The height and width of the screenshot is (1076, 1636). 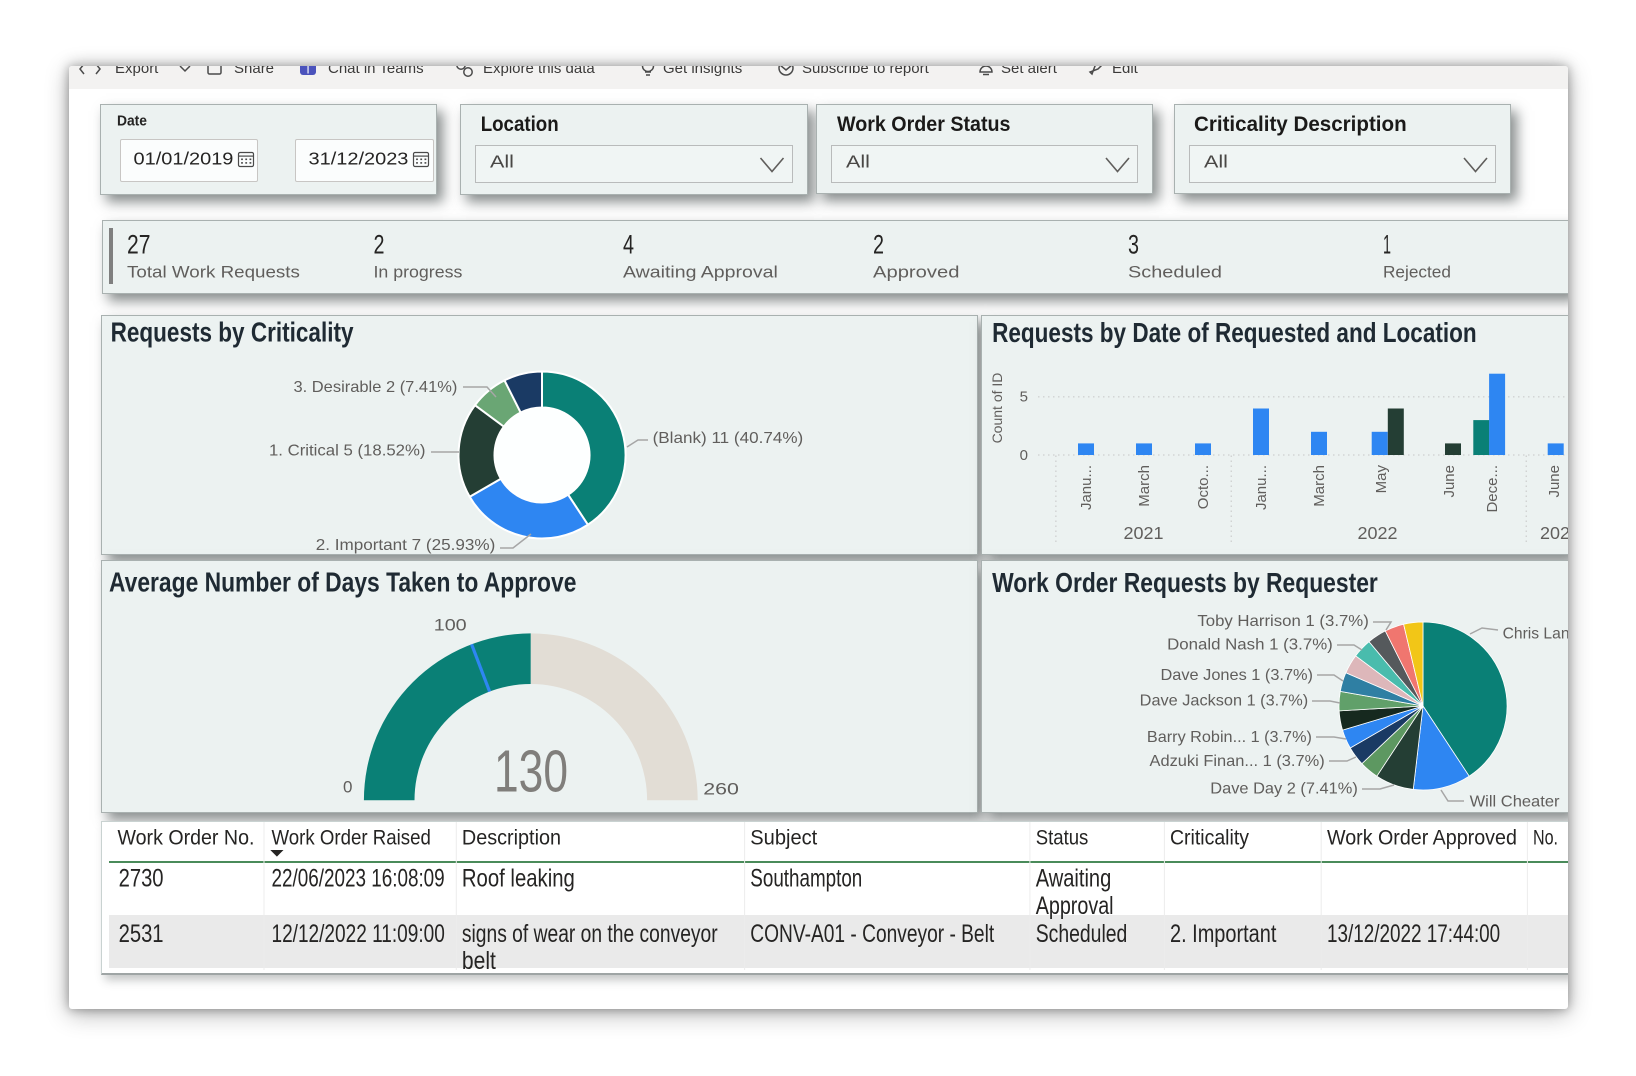 What do you see at coordinates (347, 451) in the screenshot?
I see `svg-text: 1. Critical 5 (18.52%)` at bounding box center [347, 451].